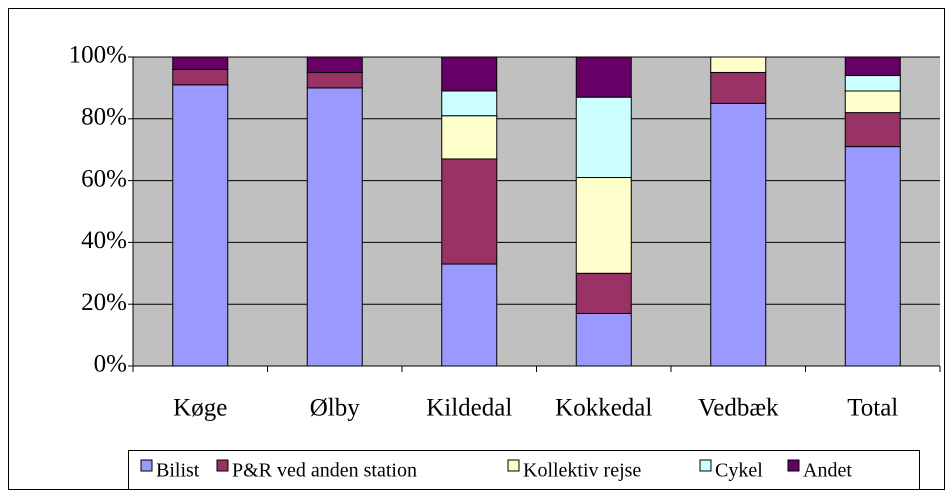 This screenshot has height=498, width=952. I want to click on y-tick-label: 40%, so click(104, 240).